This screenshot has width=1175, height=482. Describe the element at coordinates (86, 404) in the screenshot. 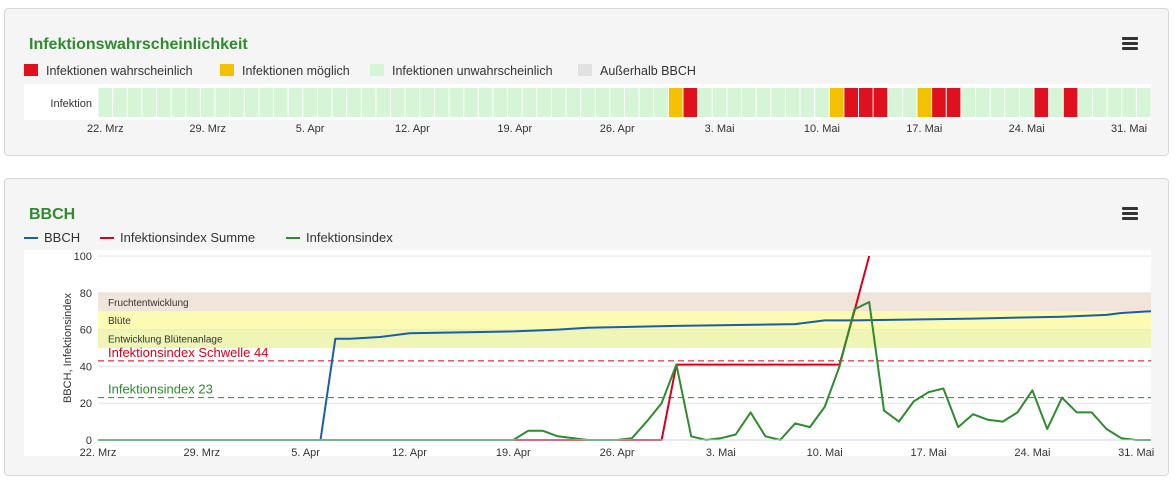

I see `y-tick-label: 20` at that location.